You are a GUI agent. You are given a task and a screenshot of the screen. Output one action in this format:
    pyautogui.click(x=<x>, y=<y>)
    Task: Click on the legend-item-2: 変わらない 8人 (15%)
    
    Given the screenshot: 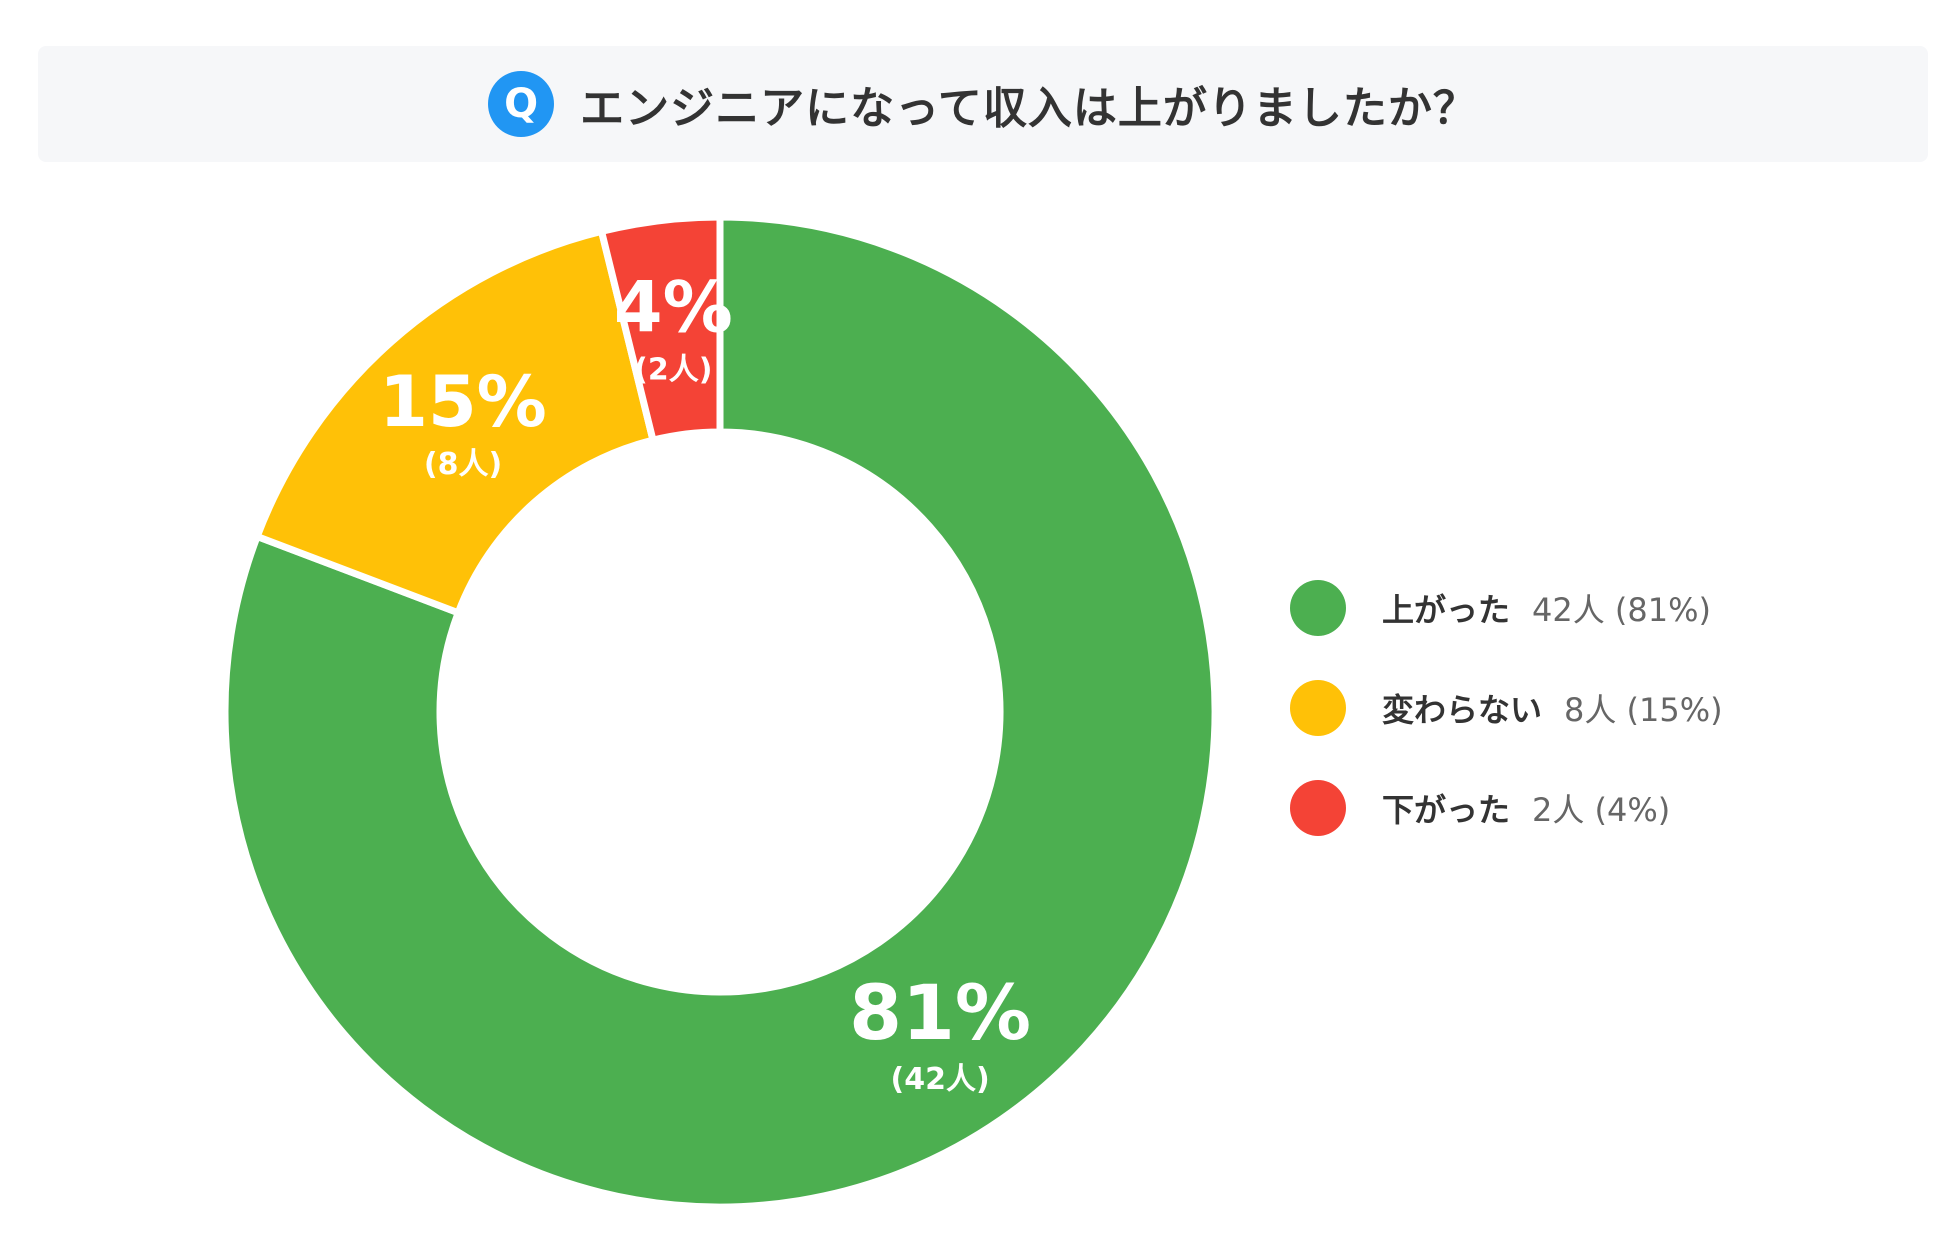 What is the action you would take?
    pyautogui.click(x=1506, y=708)
    